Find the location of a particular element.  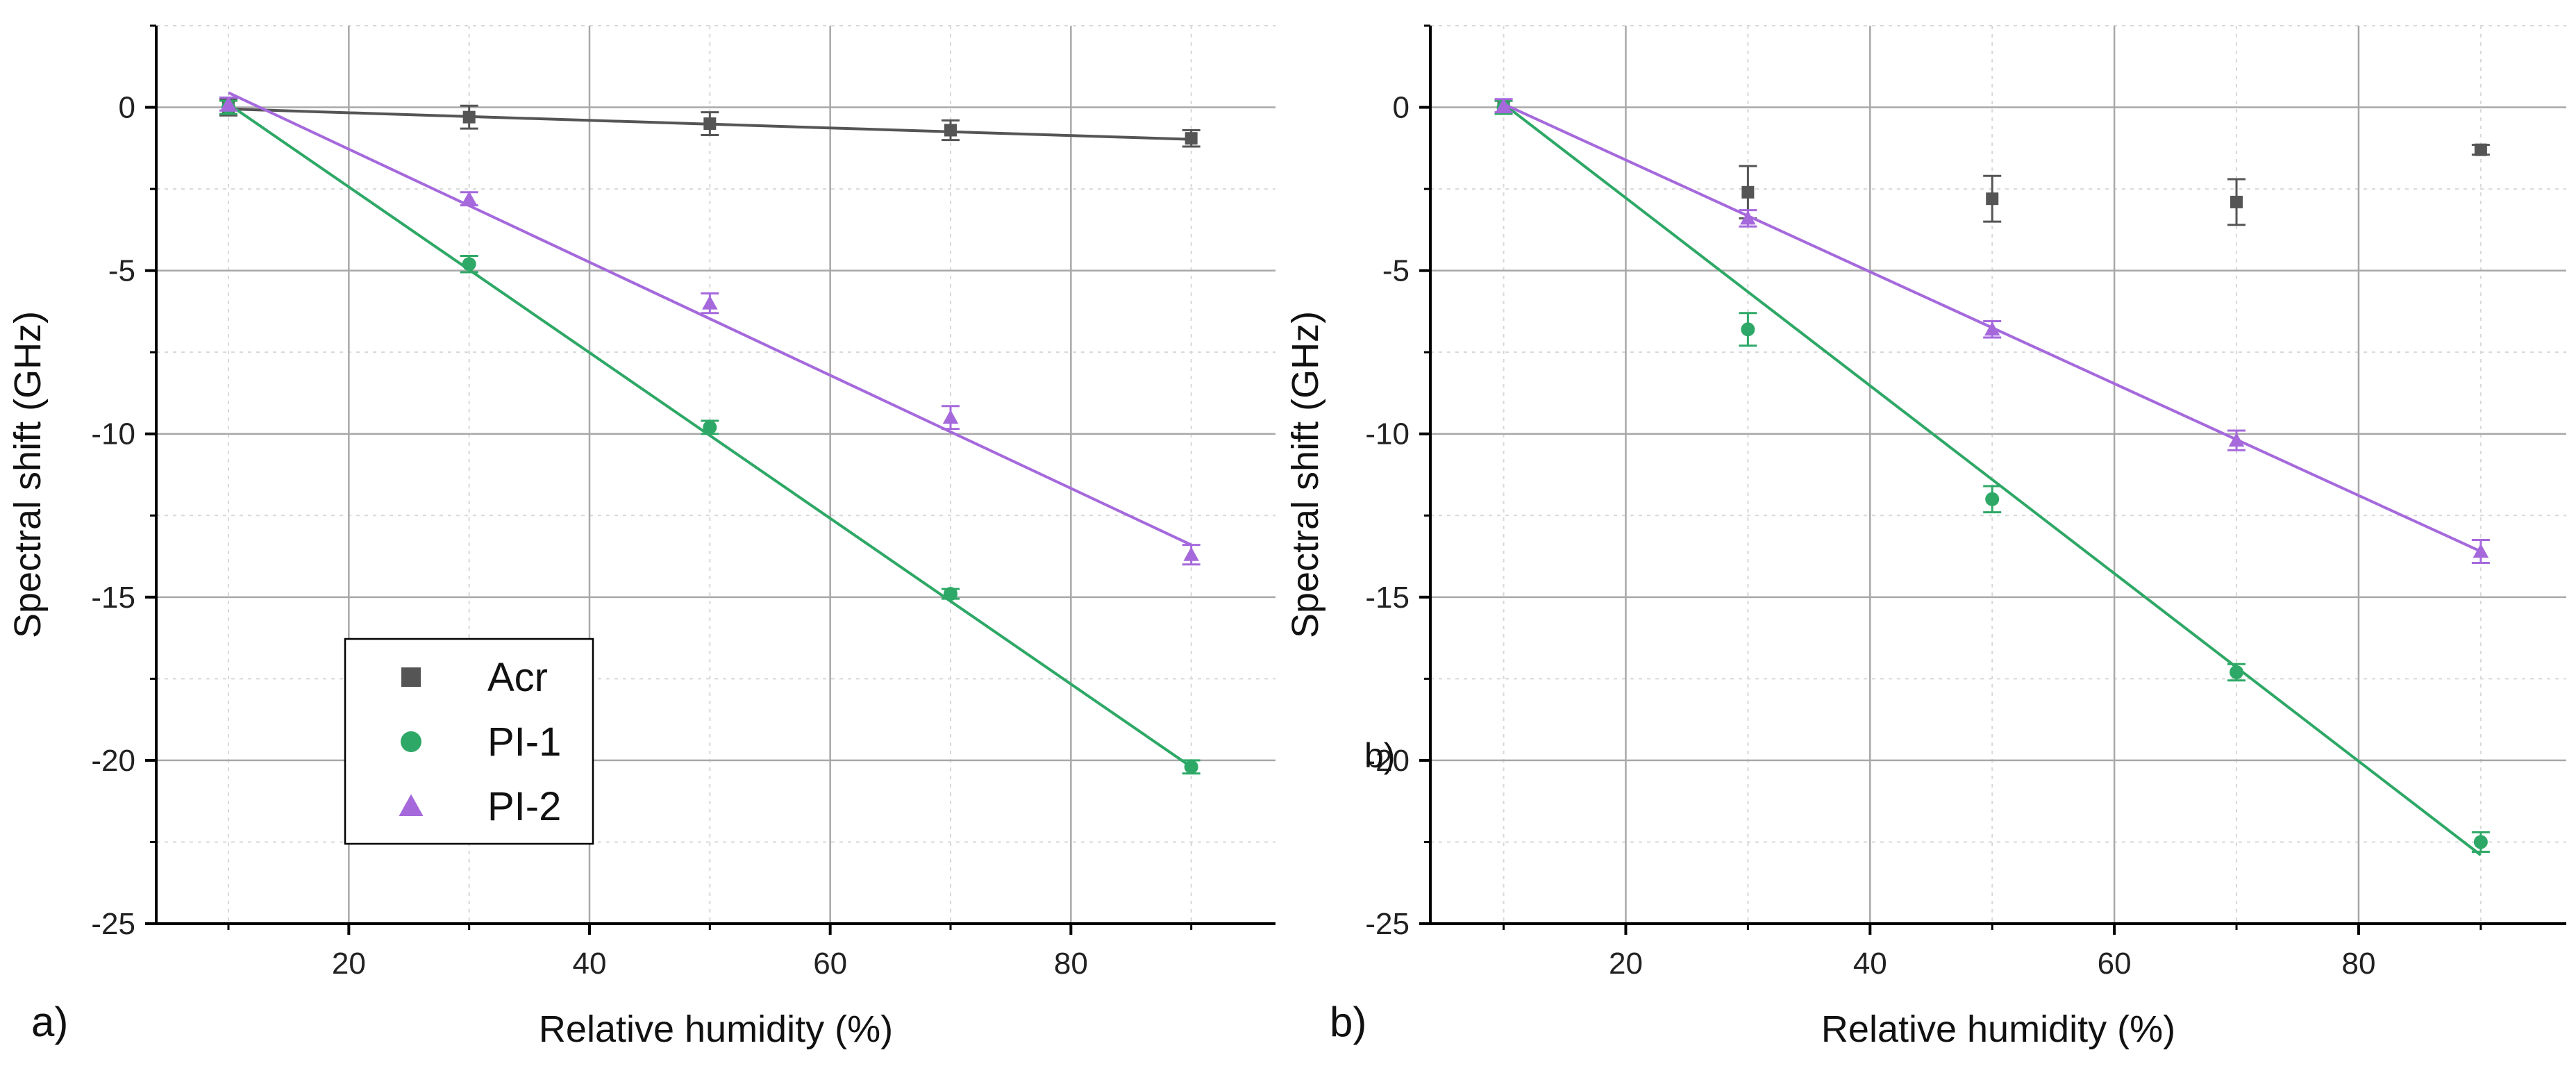

legend-box is located at coordinates (469, 741).